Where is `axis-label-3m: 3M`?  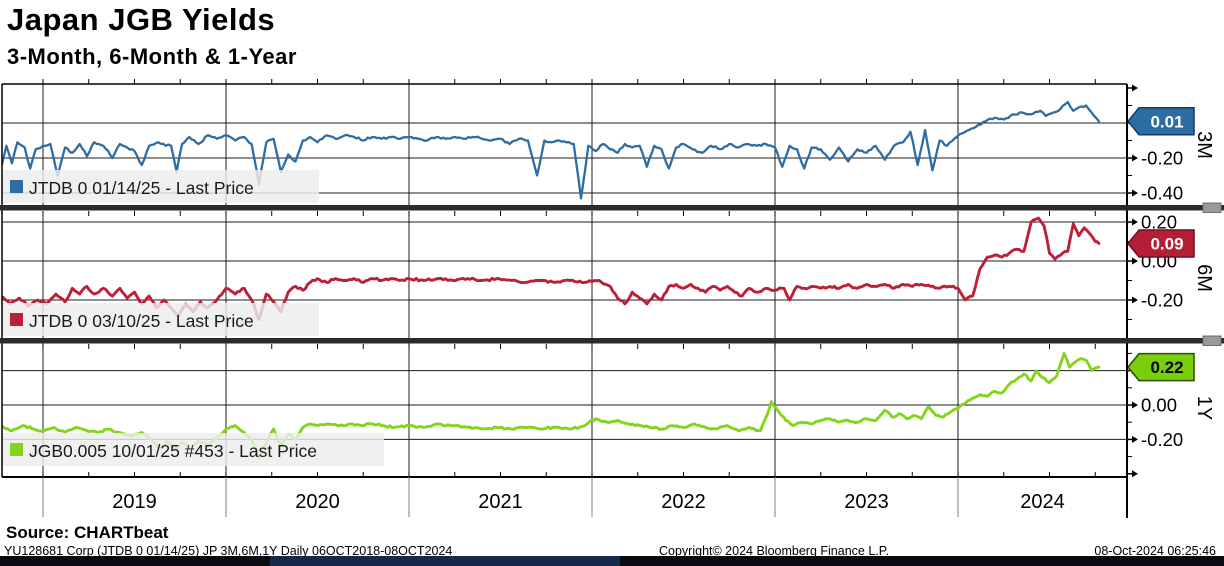
axis-label-3m: 3M is located at coordinates (1204, 145).